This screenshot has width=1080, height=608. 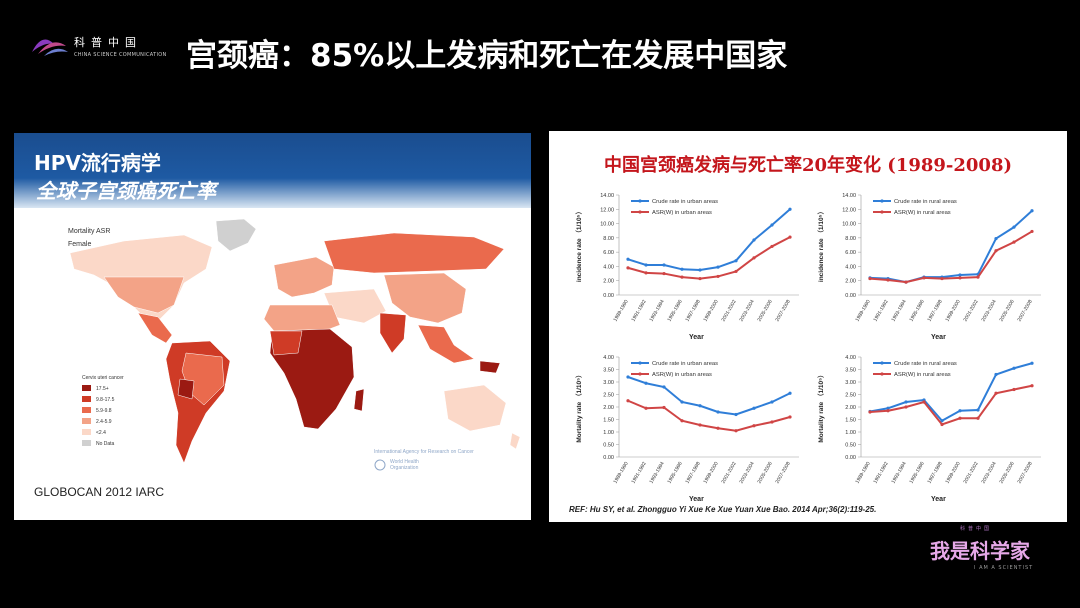 I want to click on map-title: Mortality ASR, so click(x=89, y=231).